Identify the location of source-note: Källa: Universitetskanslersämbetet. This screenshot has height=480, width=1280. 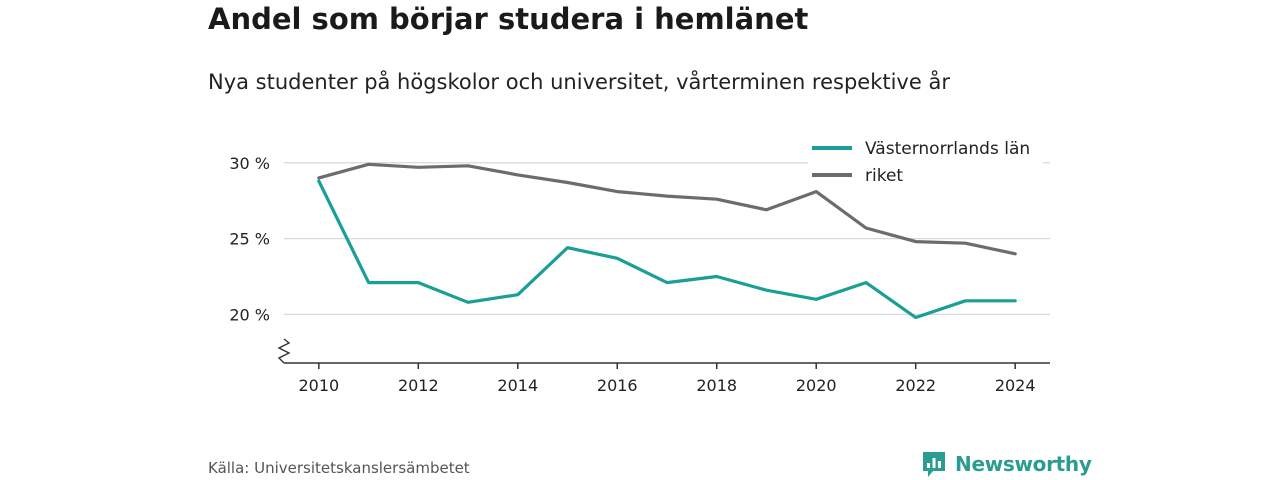
(339, 468).